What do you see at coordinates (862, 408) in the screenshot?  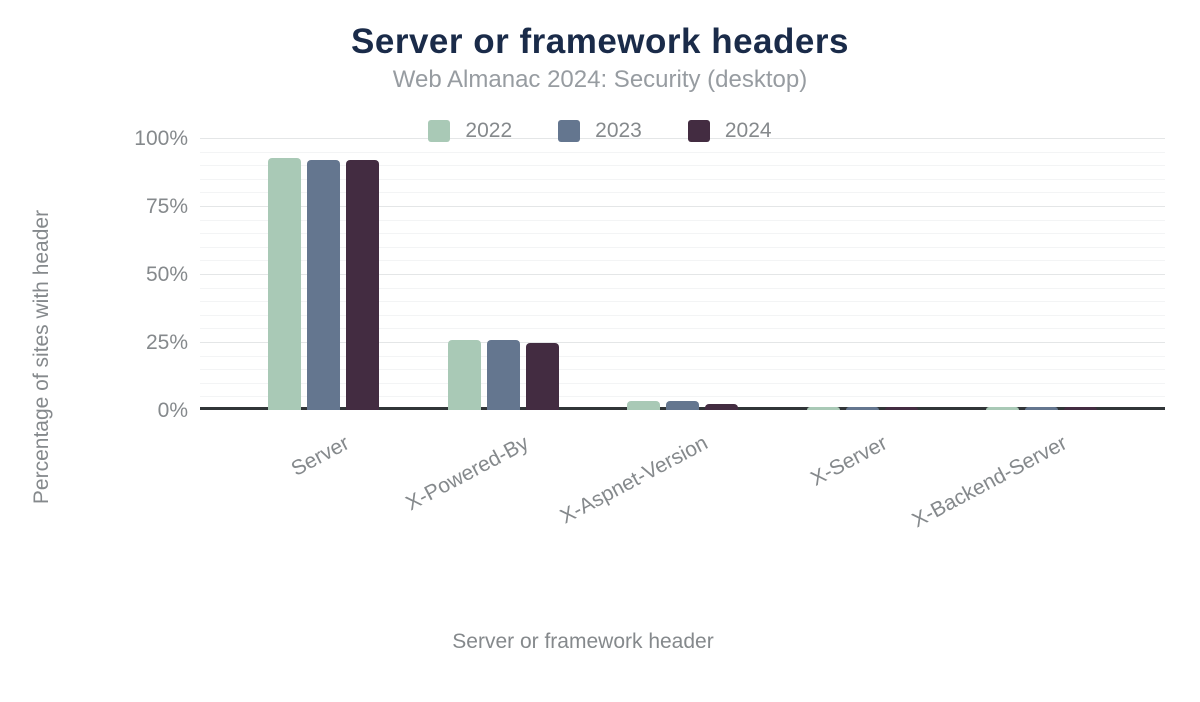 I see `bar-x-server-2023` at bounding box center [862, 408].